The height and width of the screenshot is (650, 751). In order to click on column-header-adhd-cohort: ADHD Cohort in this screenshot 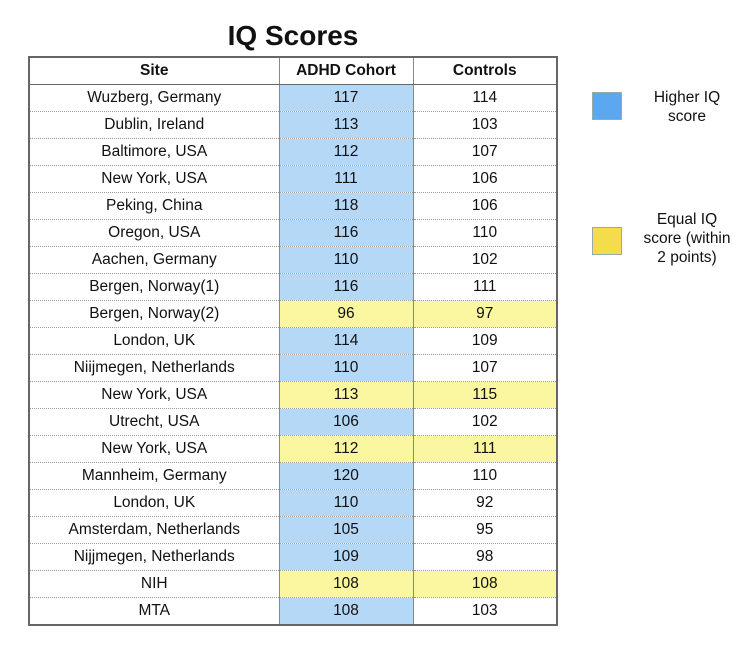, I will do `click(346, 71)`.